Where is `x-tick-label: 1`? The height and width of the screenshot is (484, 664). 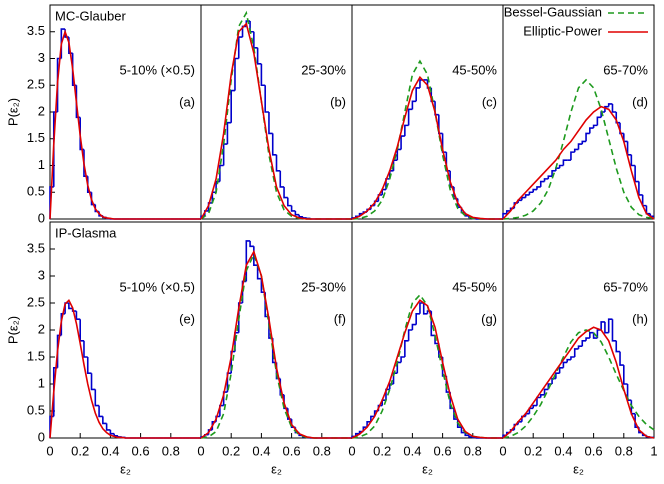
x-tick-label: 1 is located at coordinates (653, 450).